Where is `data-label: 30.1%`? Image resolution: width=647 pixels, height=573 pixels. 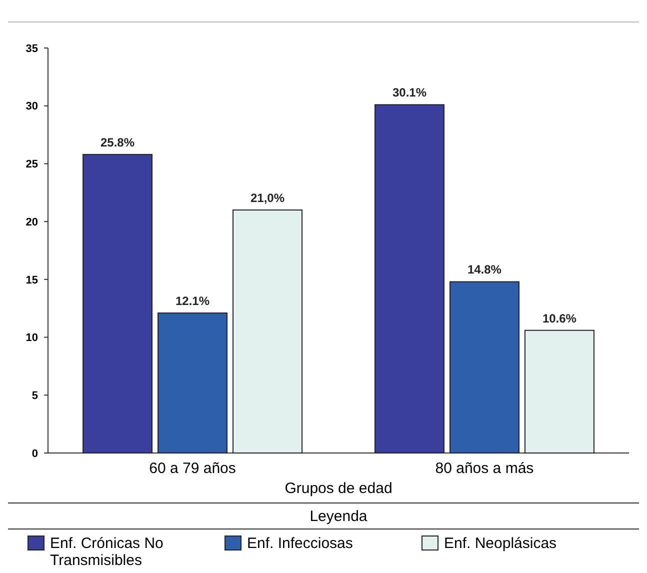 data-label: 30.1% is located at coordinates (409, 93).